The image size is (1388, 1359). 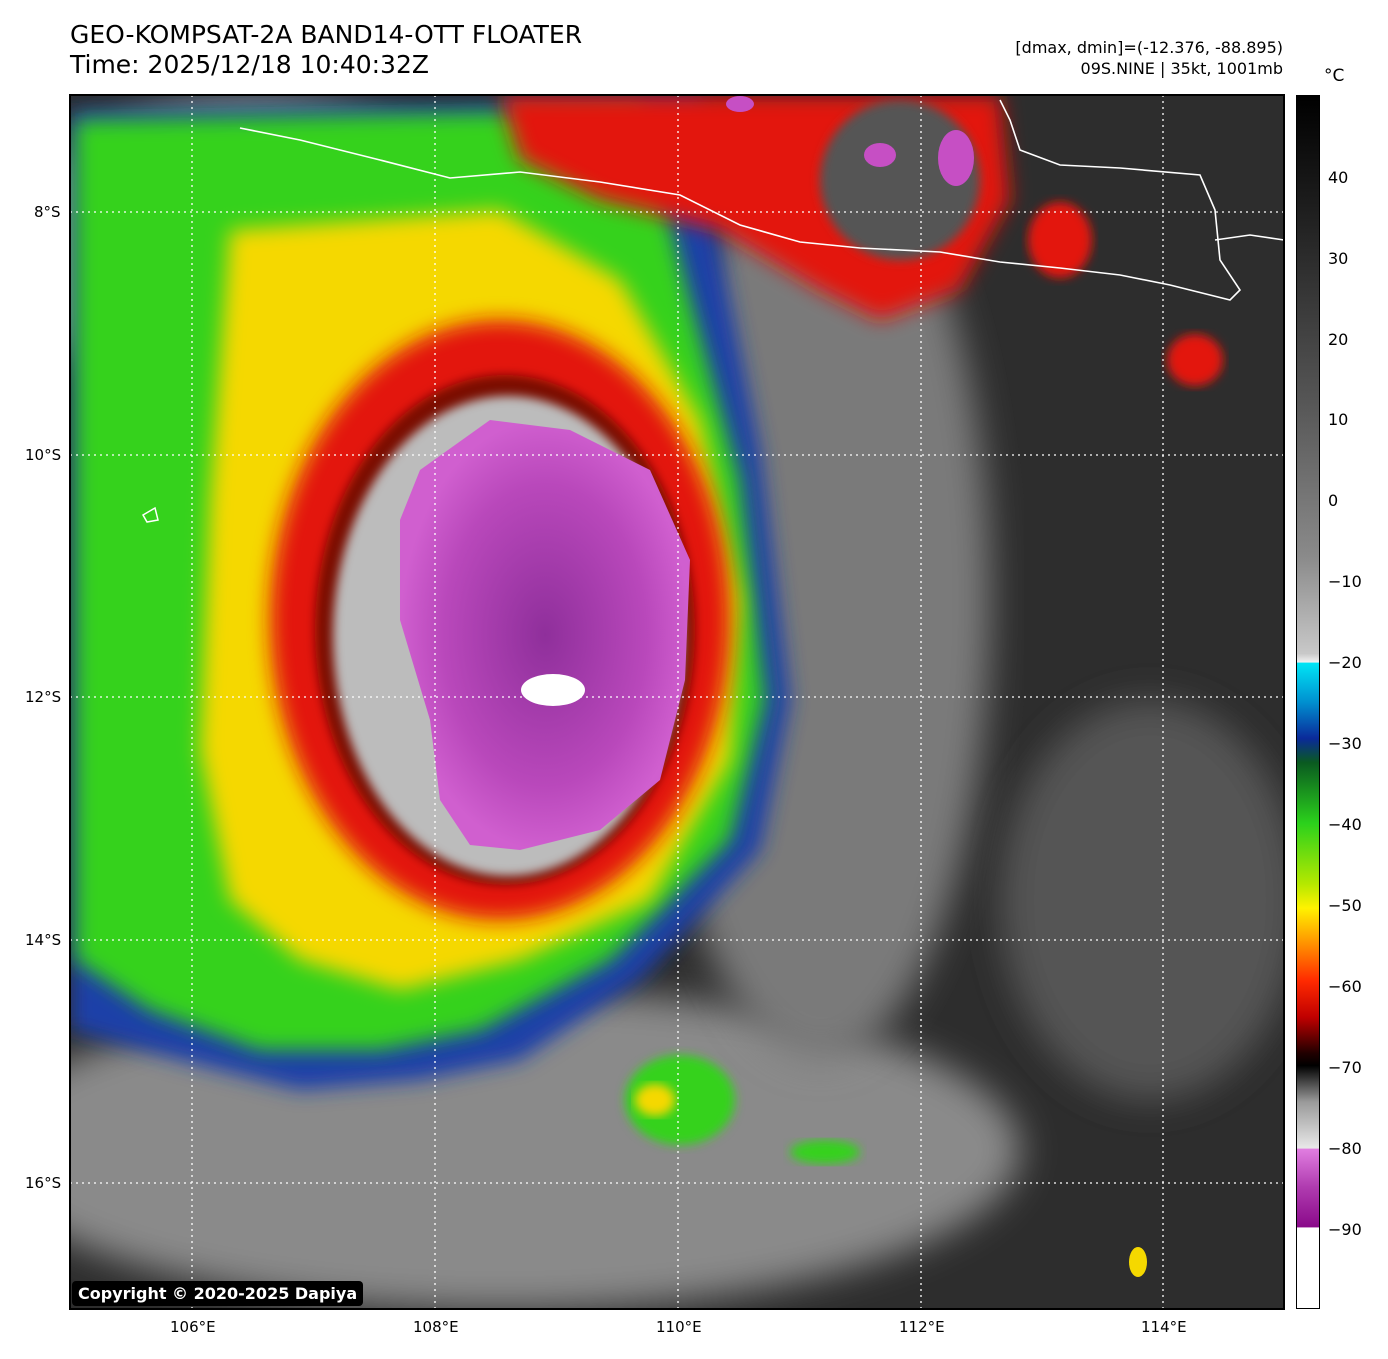 What do you see at coordinates (47, 212) in the screenshot?
I see `lat-tick-label: 8°S` at bounding box center [47, 212].